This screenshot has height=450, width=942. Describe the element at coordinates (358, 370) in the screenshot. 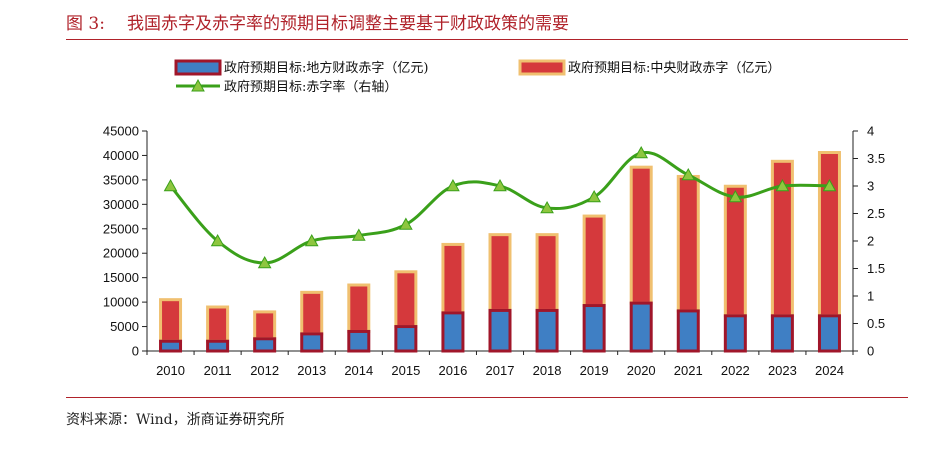

I see `x-tick-label: 2014` at that location.